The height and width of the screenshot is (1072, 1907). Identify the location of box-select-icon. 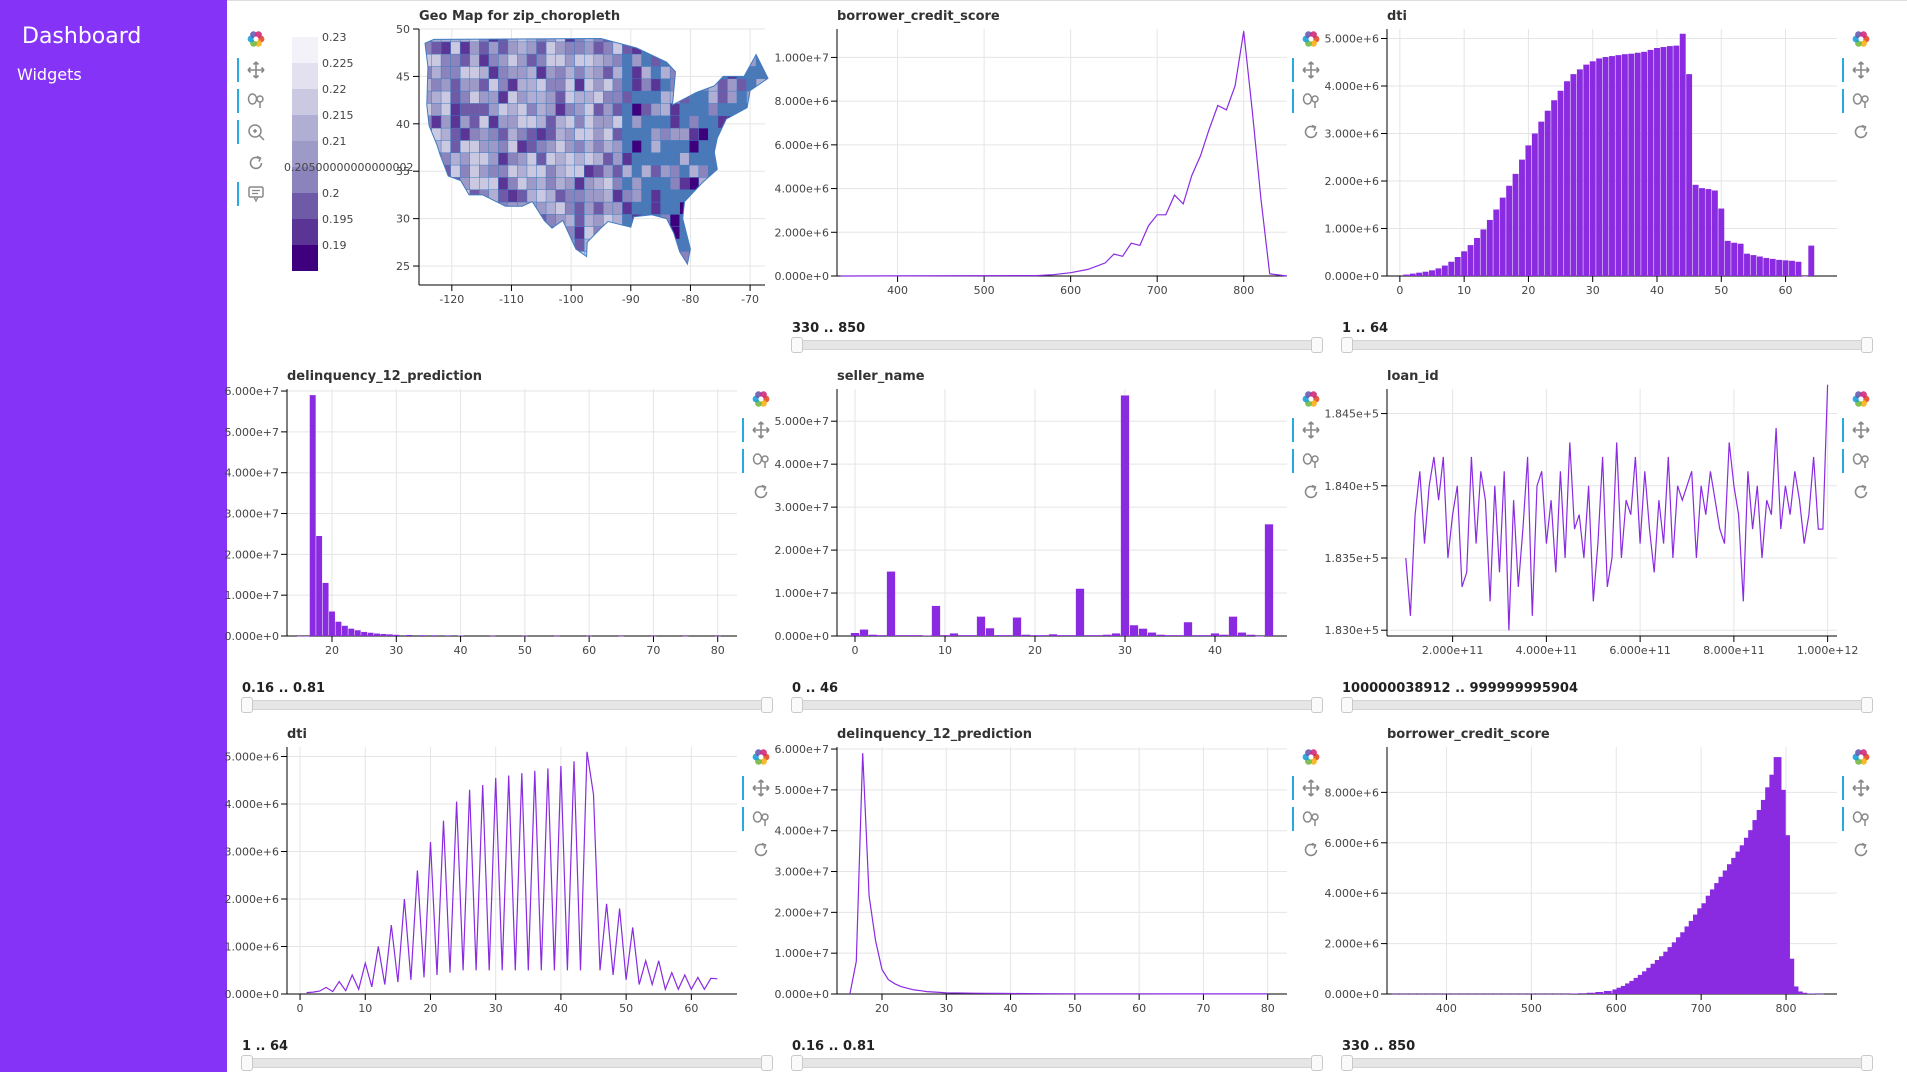
(253, 132).